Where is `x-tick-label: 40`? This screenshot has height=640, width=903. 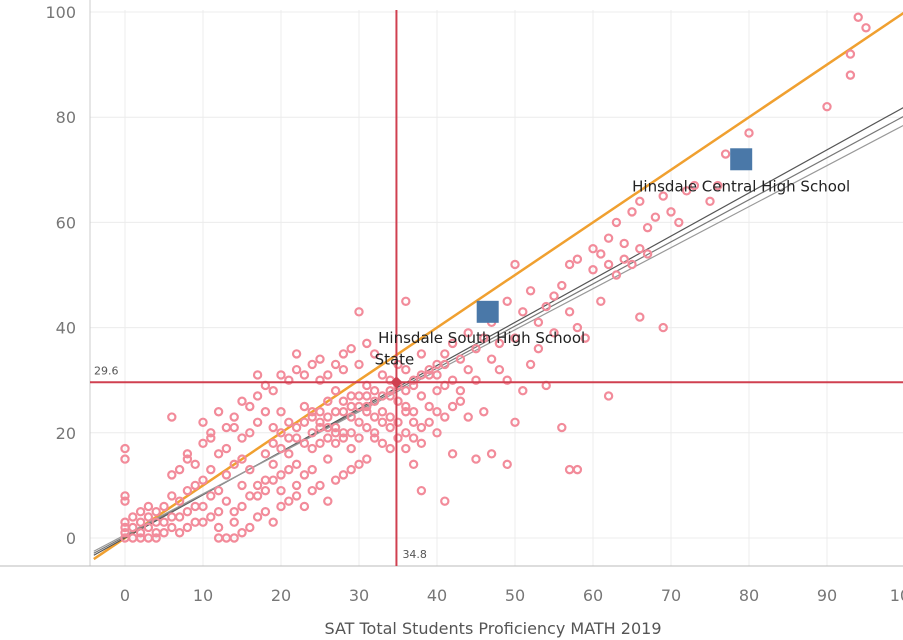
x-tick-label: 40 is located at coordinates (437, 595).